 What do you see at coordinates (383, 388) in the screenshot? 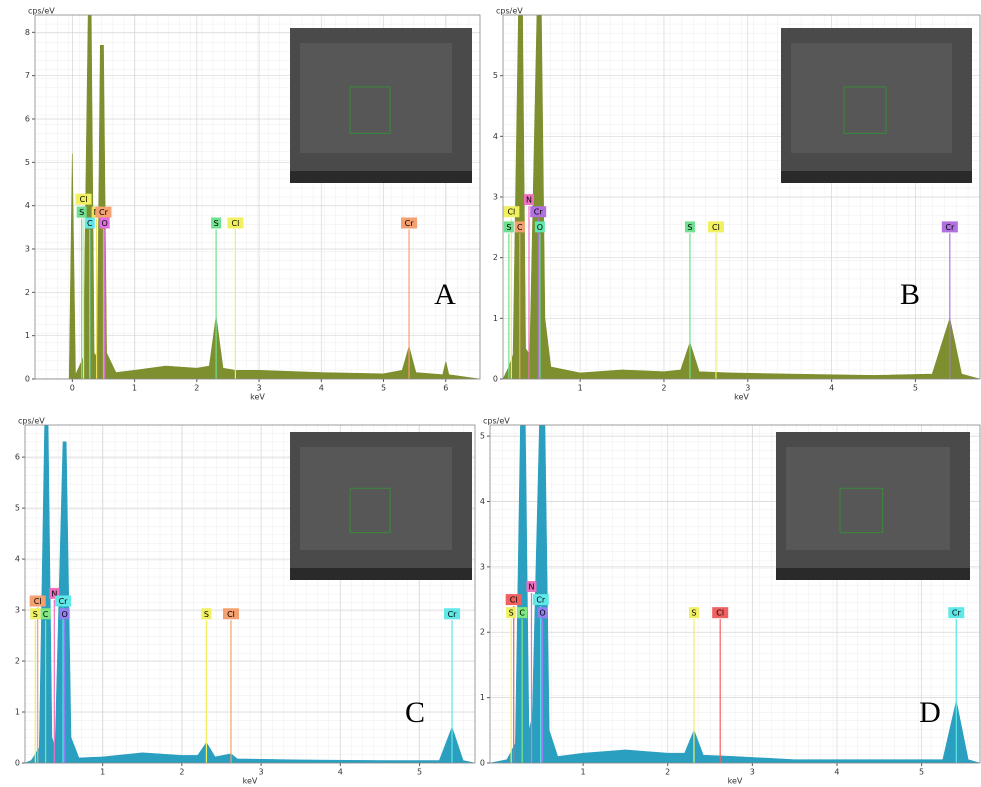
I see `x-tick-label: 5` at bounding box center [383, 388].